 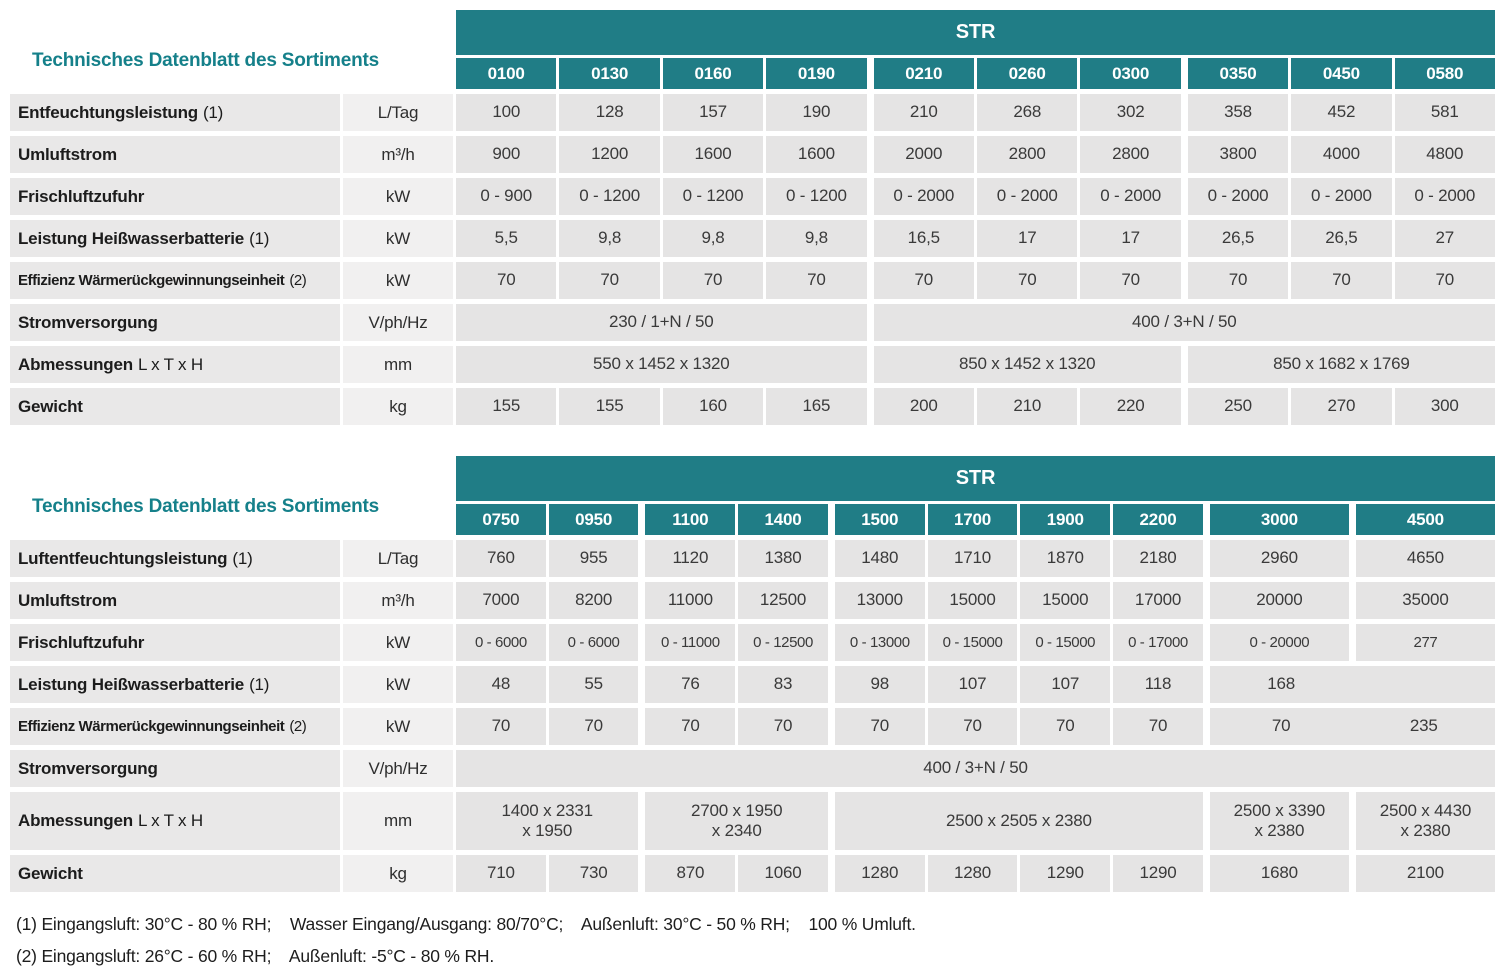 What do you see at coordinates (690, 642) in the screenshot?
I see `value-cell: 0 - 11000` at bounding box center [690, 642].